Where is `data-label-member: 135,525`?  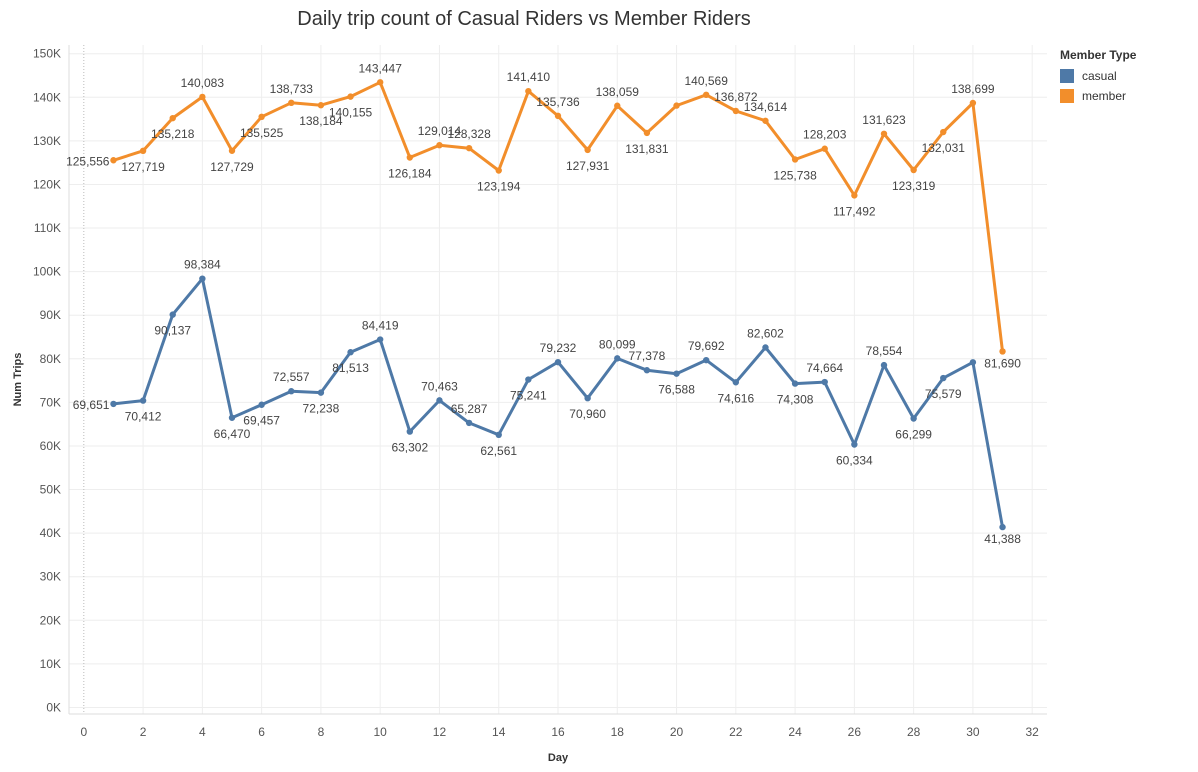
data-label-member: 135,525 is located at coordinates (262, 133).